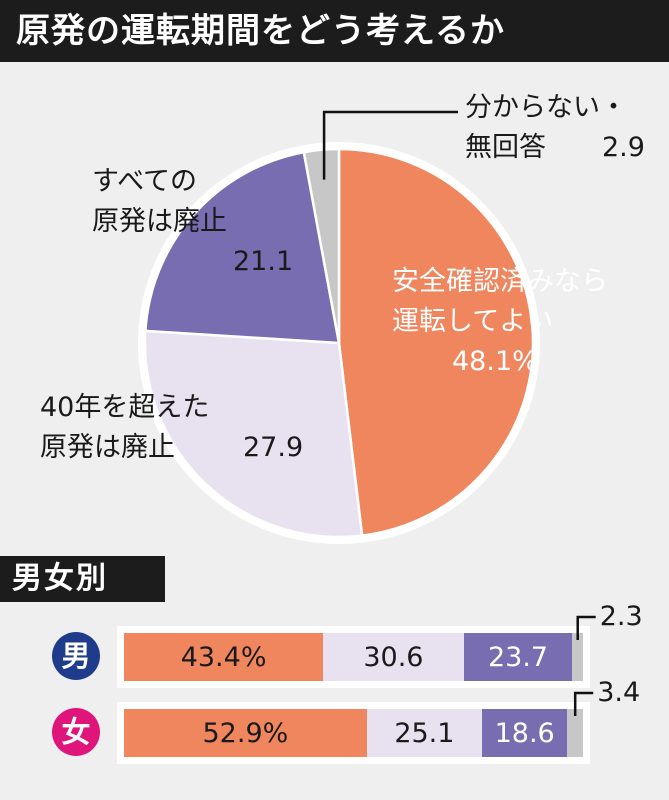 The image size is (669, 800). Describe the element at coordinates (125, 407) in the screenshot. I see `pie-label-over40-line1: 40年を超えた` at that location.